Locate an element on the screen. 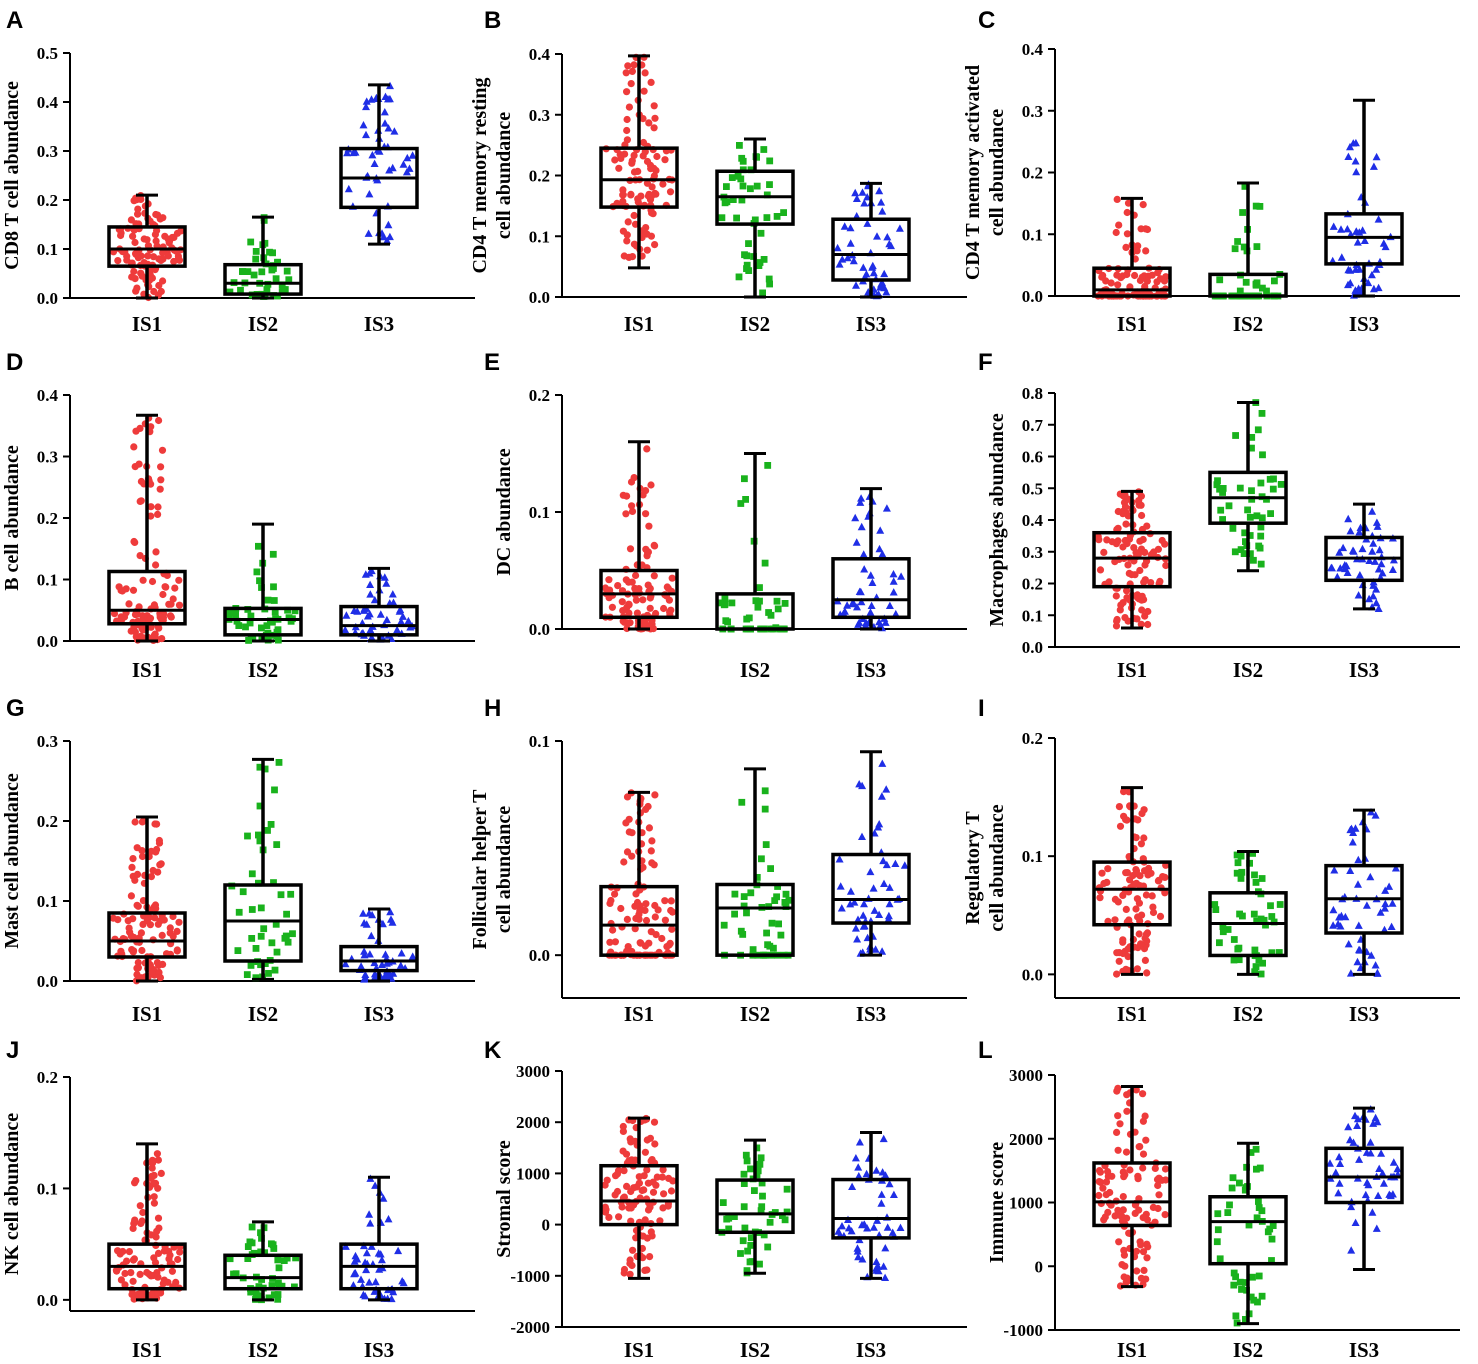  x-tick-label-IS1: IS1 is located at coordinates (639, 1014).